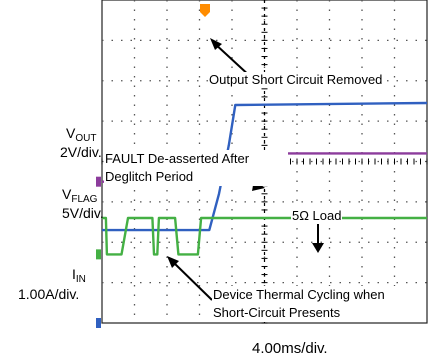 The image size is (433, 364). What do you see at coordinates (98, 254) in the screenshot?
I see `ground-marker-i-in` at bounding box center [98, 254].